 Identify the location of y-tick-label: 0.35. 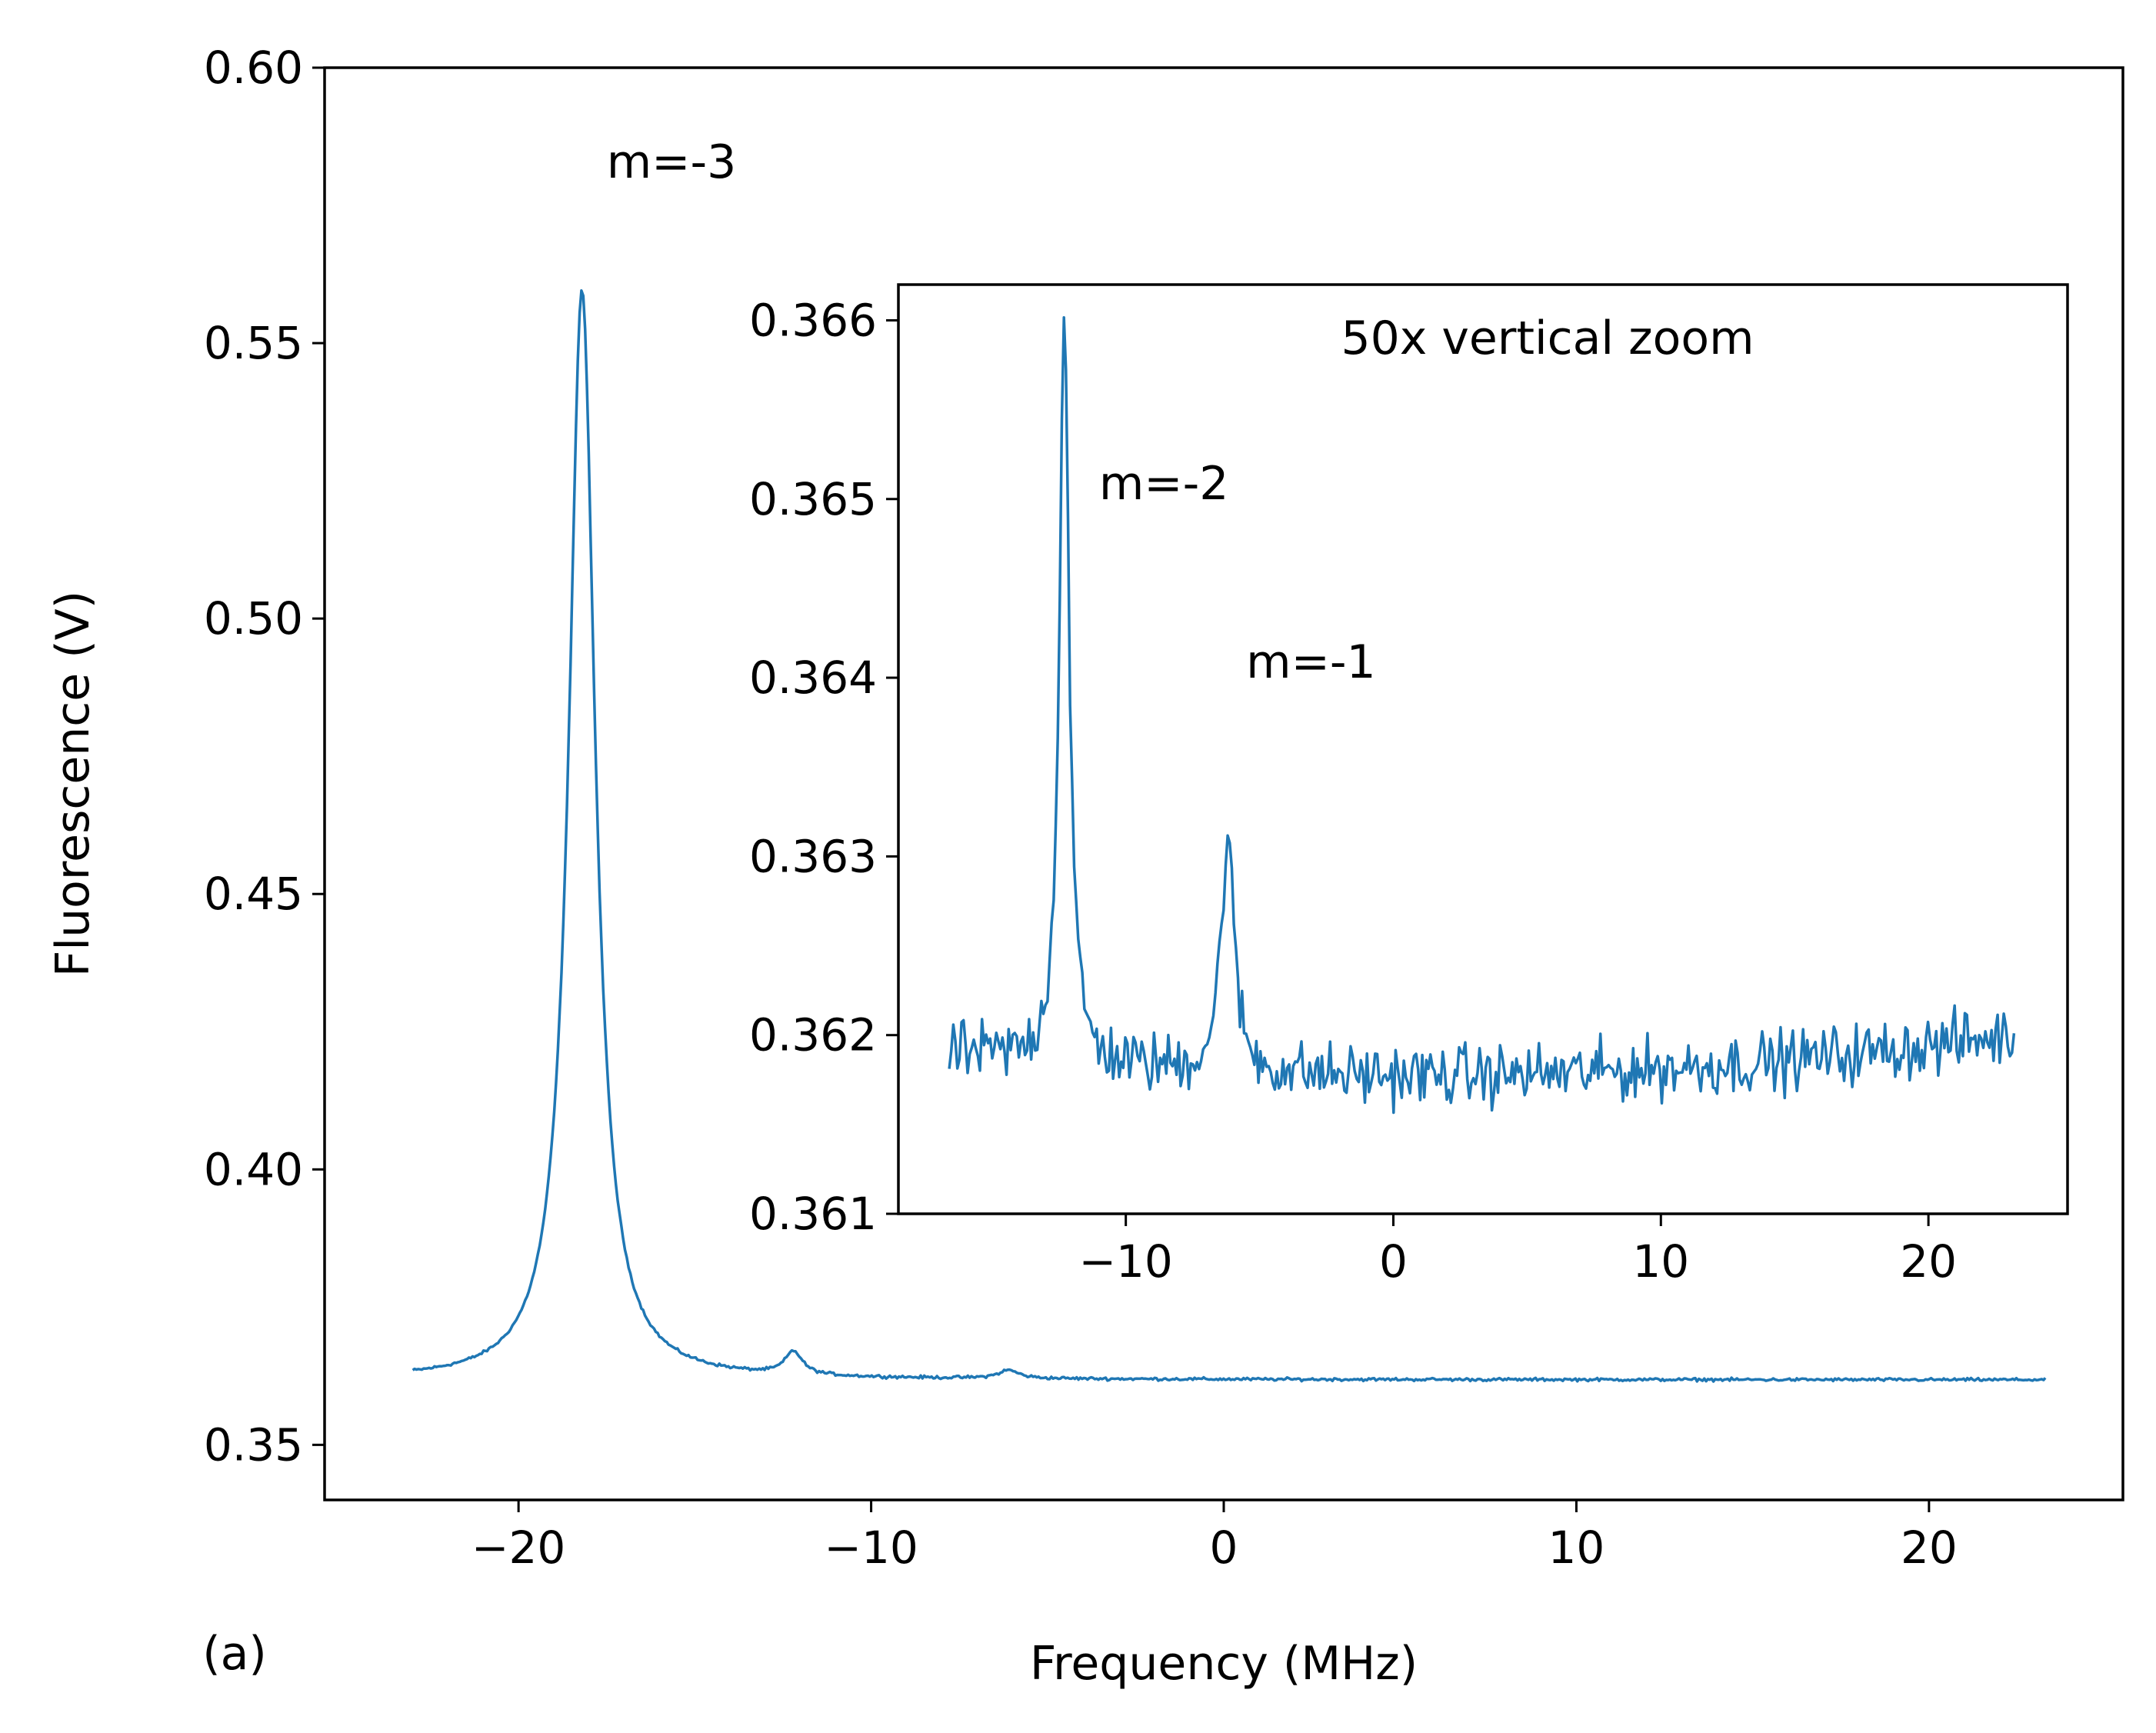
(254, 1444).